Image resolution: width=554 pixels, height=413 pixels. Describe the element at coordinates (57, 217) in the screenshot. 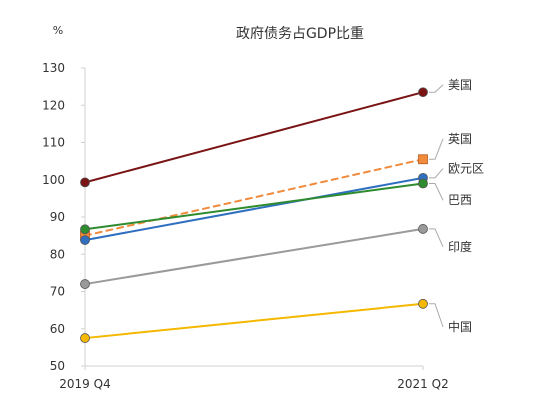

I see `y-tick-label: 90` at that location.